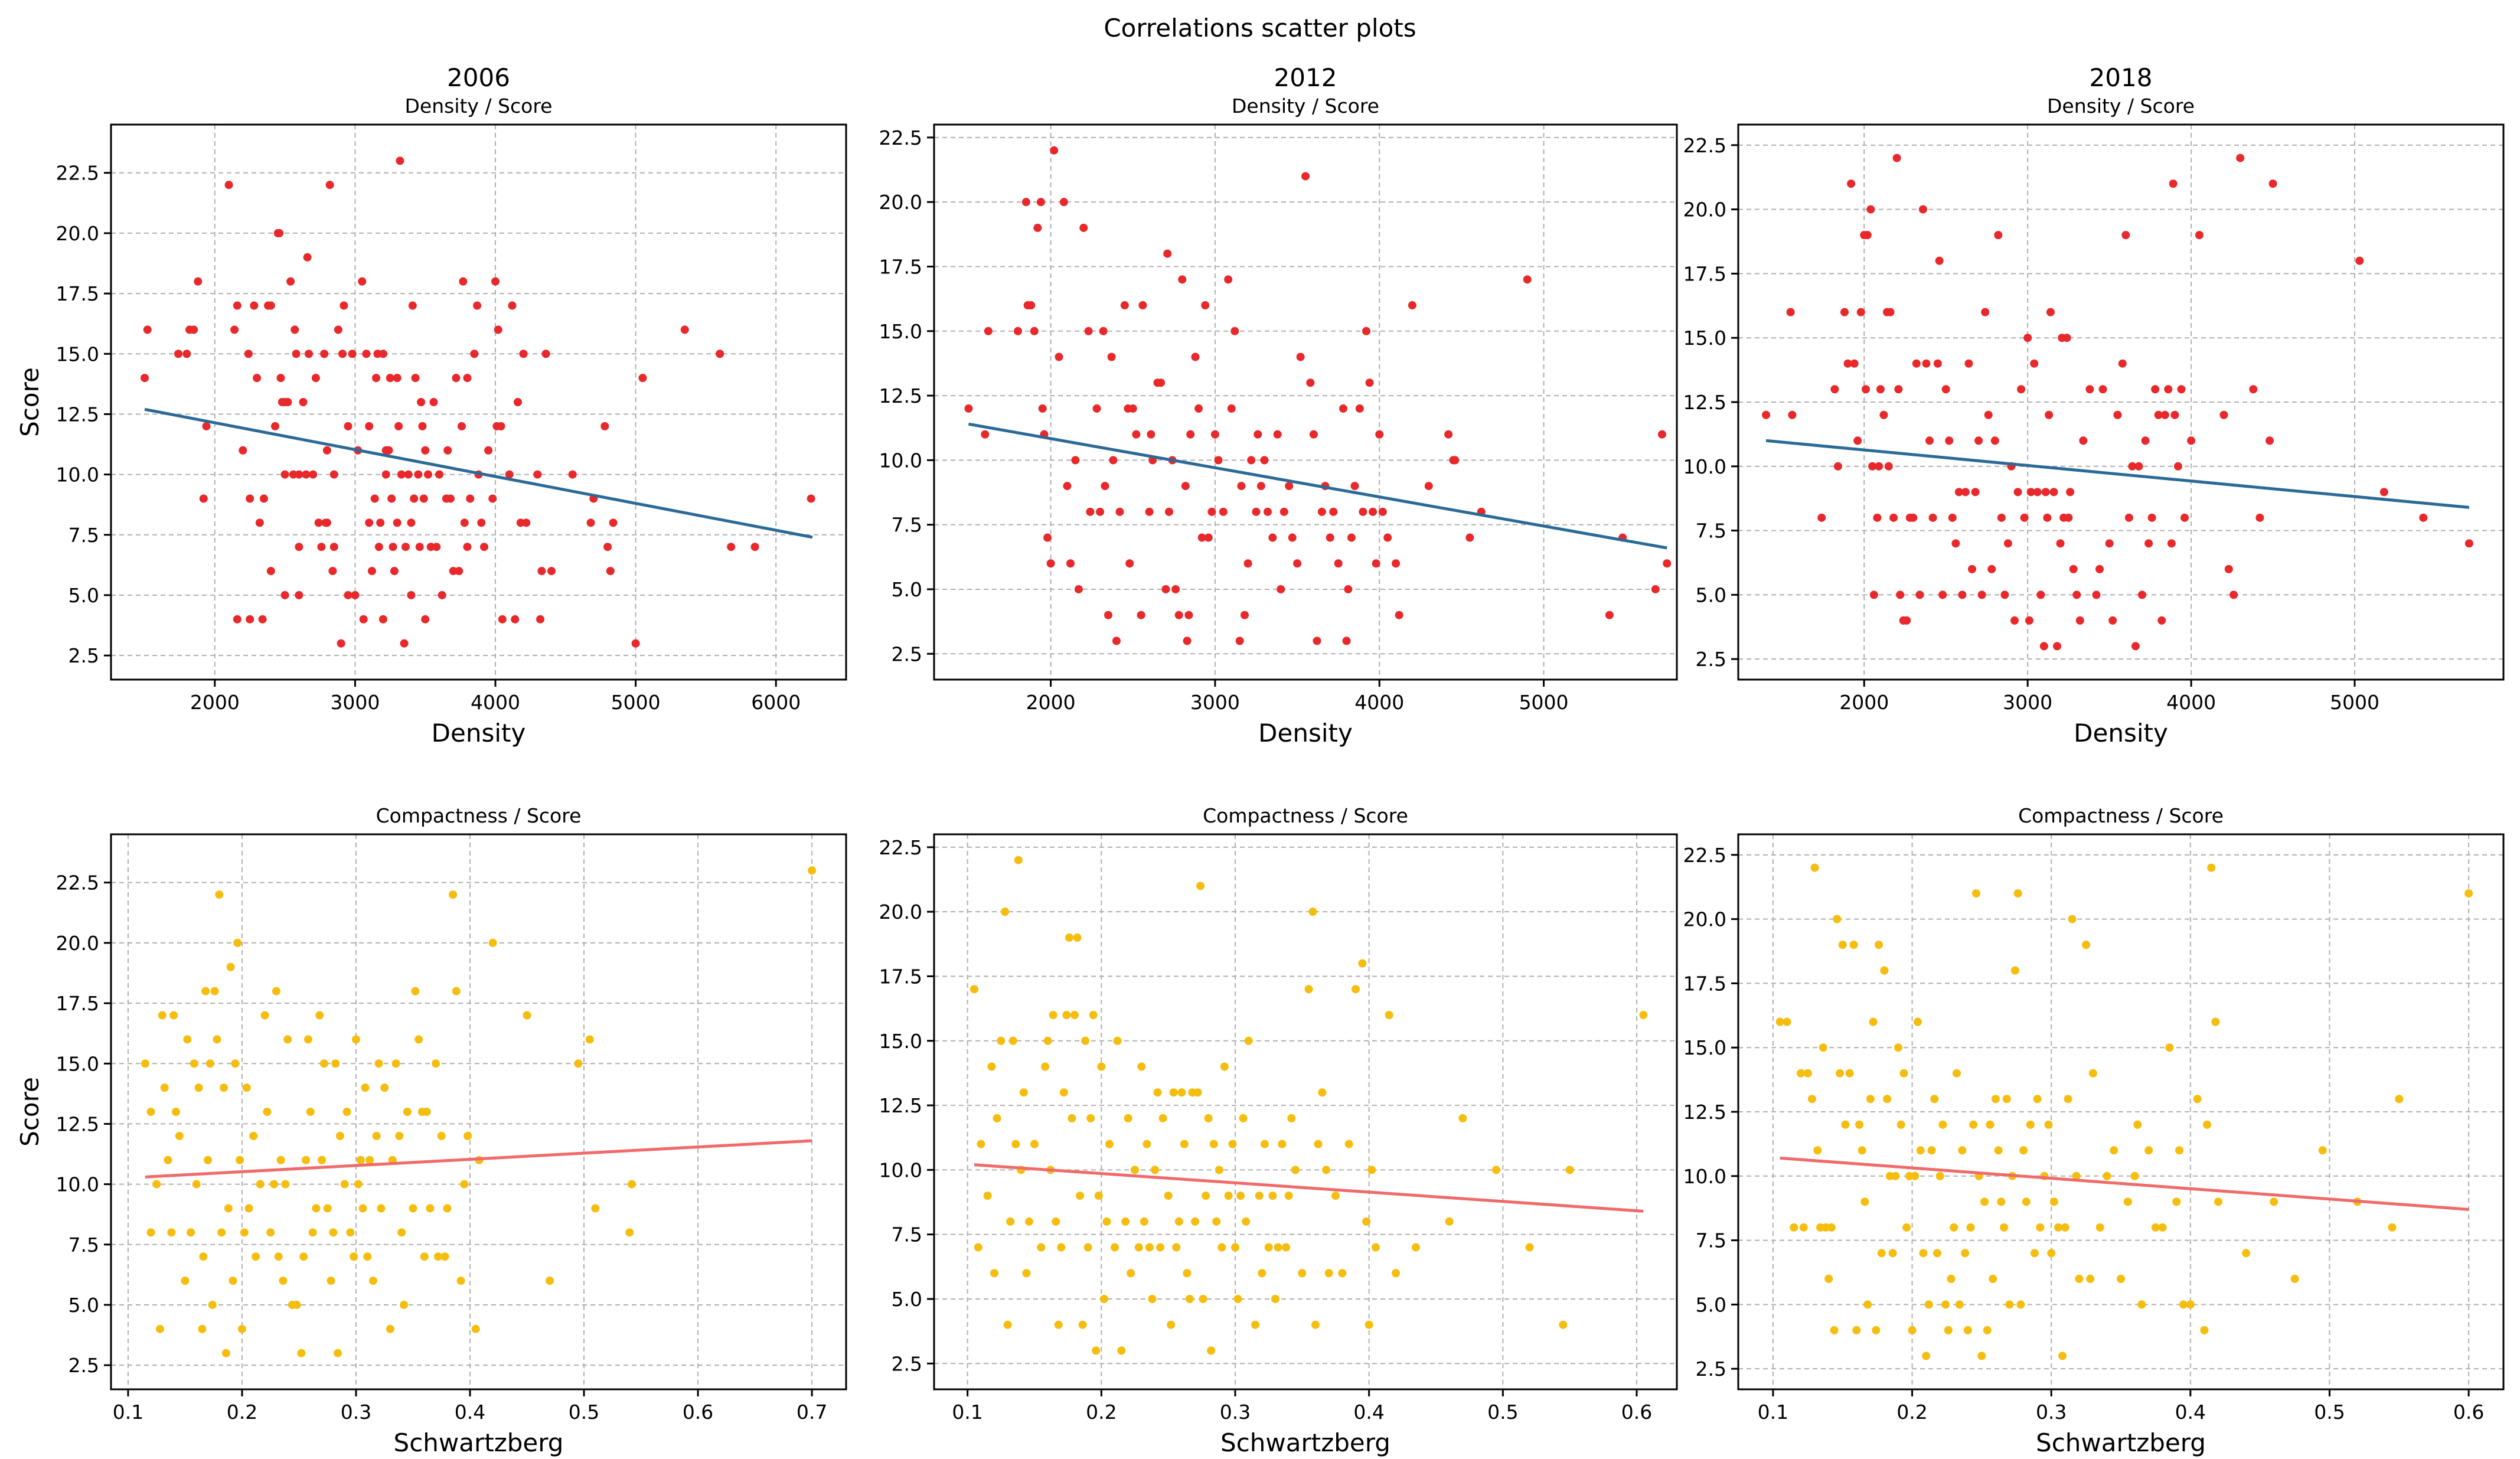  Describe the element at coordinates (83, 1305) in the screenshot. I see `y-tick-label: 5.0` at that location.